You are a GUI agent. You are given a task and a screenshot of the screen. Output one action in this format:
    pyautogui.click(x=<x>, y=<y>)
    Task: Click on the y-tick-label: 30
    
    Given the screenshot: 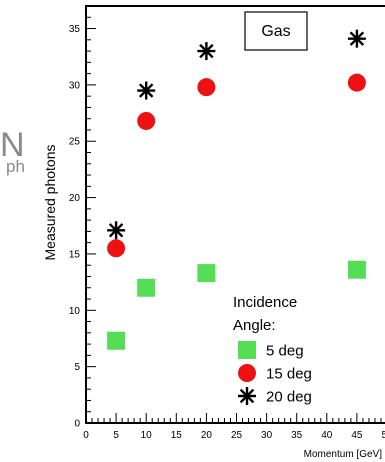 What is the action you would take?
    pyautogui.click(x=75, y=85)
    